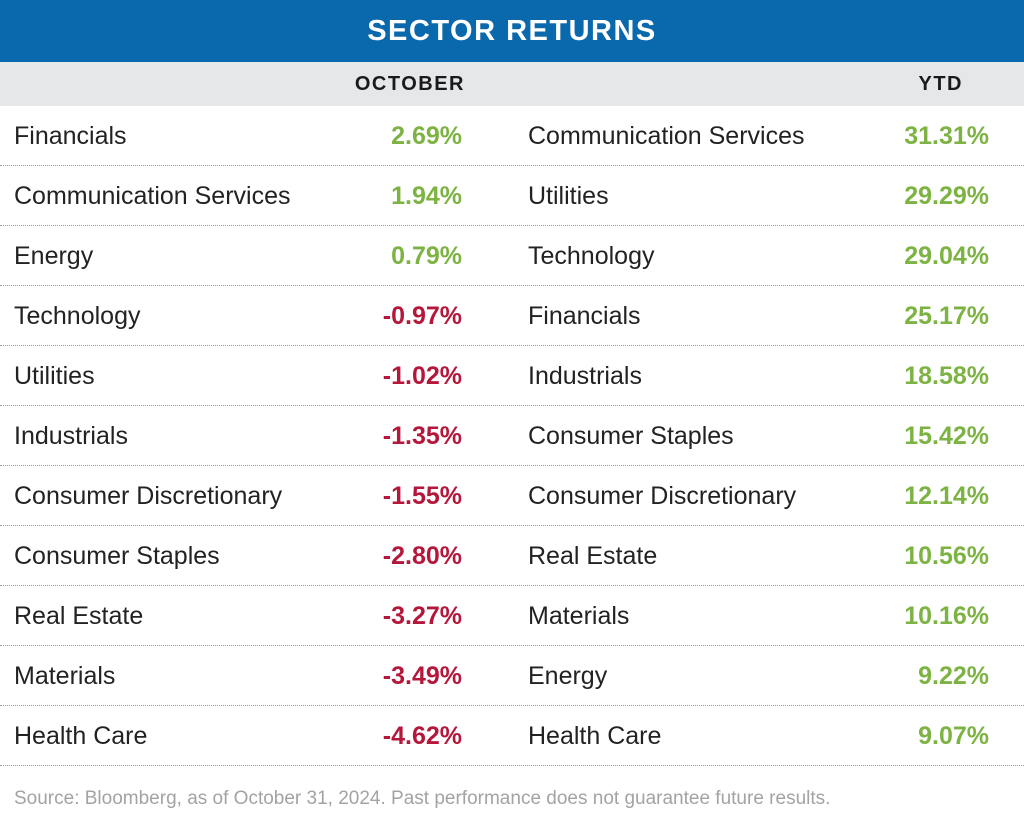 This screenshot has width=1024, height=828. I want to click on table-row: Real Estate -3.27% Materials 10.16%, so click(512, 616).